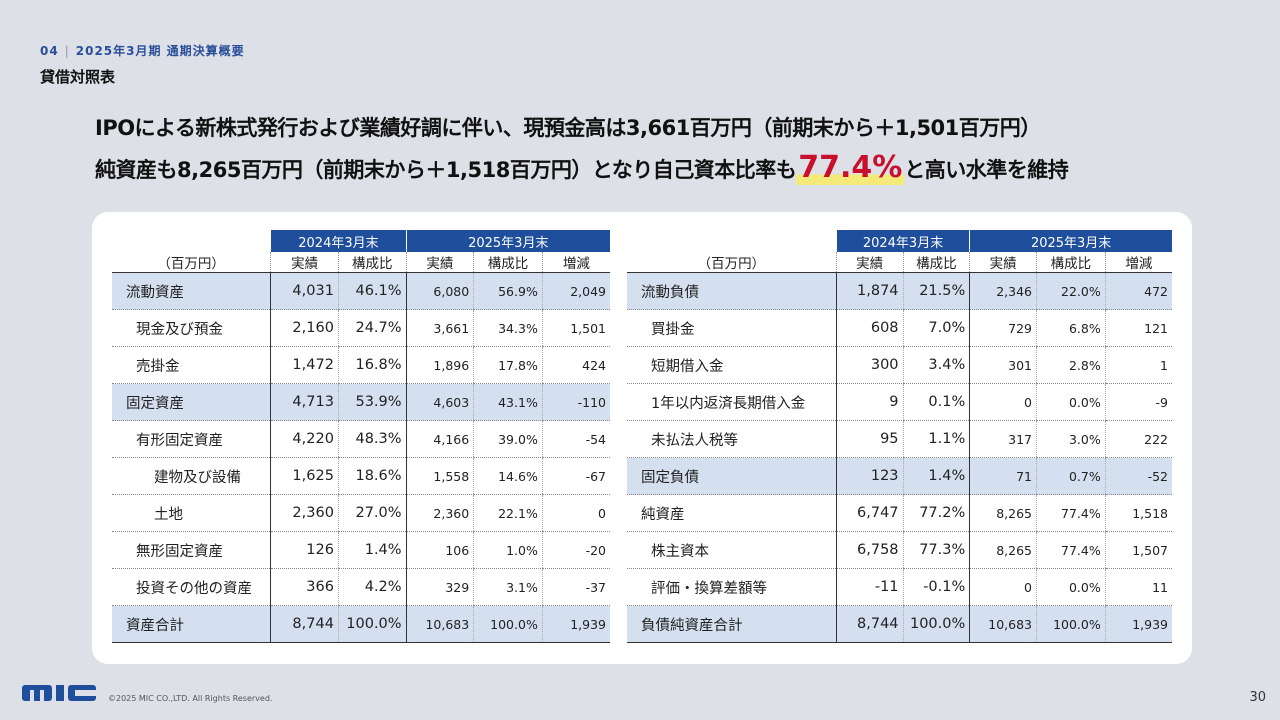 Image resolution: width=1280 pixels, height=720 pixels. I want to click on change-value: 424, so click(575, 365).